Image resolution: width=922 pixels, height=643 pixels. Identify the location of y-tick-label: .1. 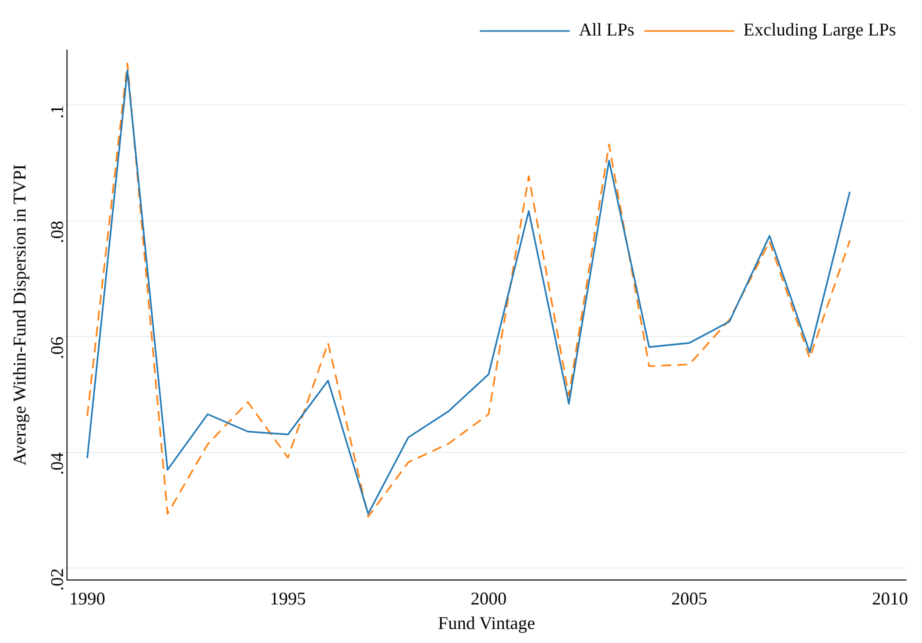
(56, 112).